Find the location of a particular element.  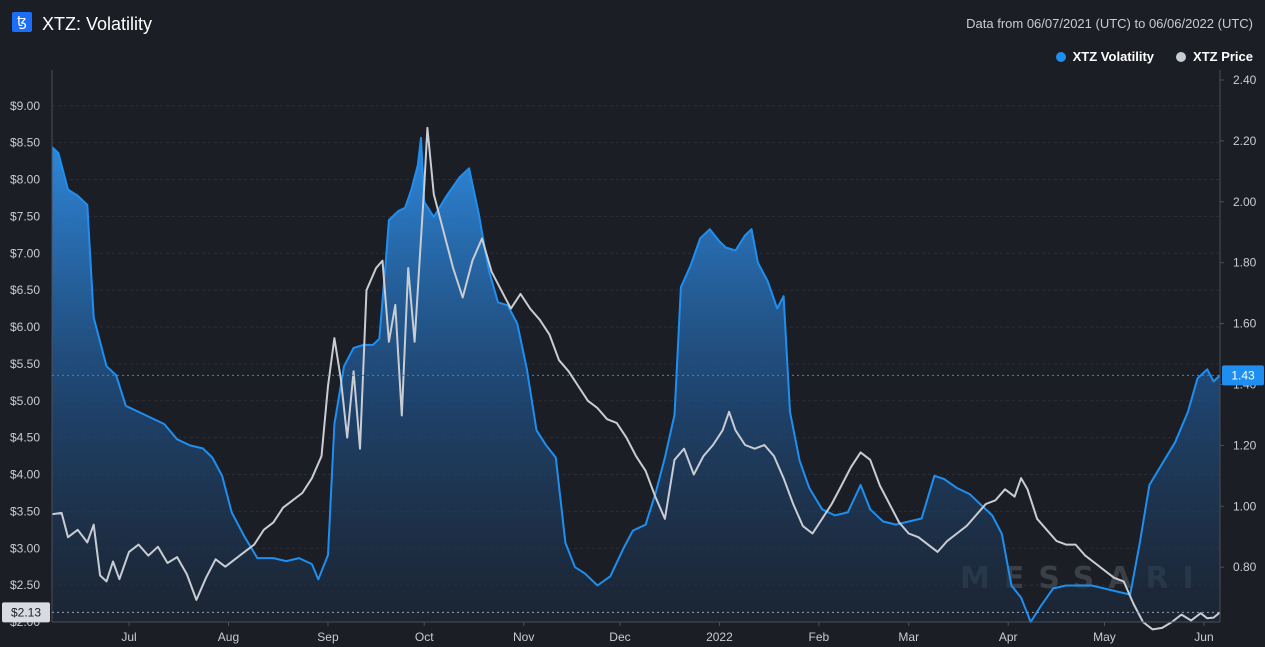

right-tick-label-6: 1.20 is located at coordinates (1245, 445).